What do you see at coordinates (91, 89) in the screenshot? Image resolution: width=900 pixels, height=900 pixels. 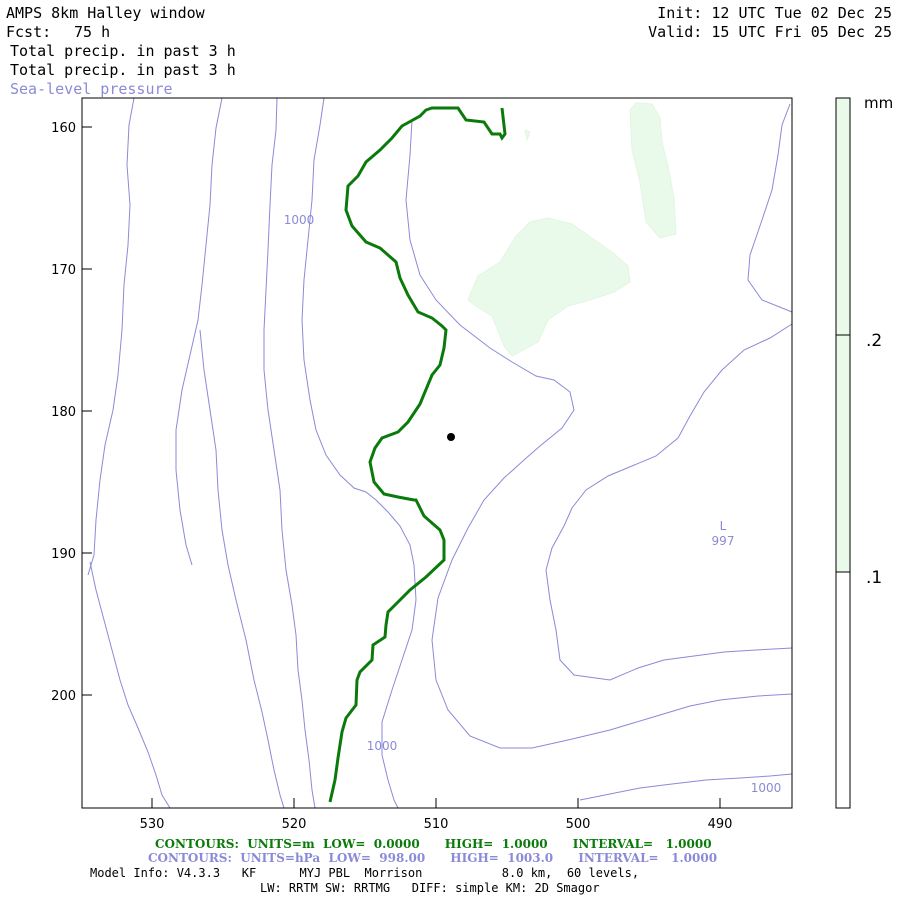 I see `field-label-3: Sea-level pressure` at bounding box center [91, 89].